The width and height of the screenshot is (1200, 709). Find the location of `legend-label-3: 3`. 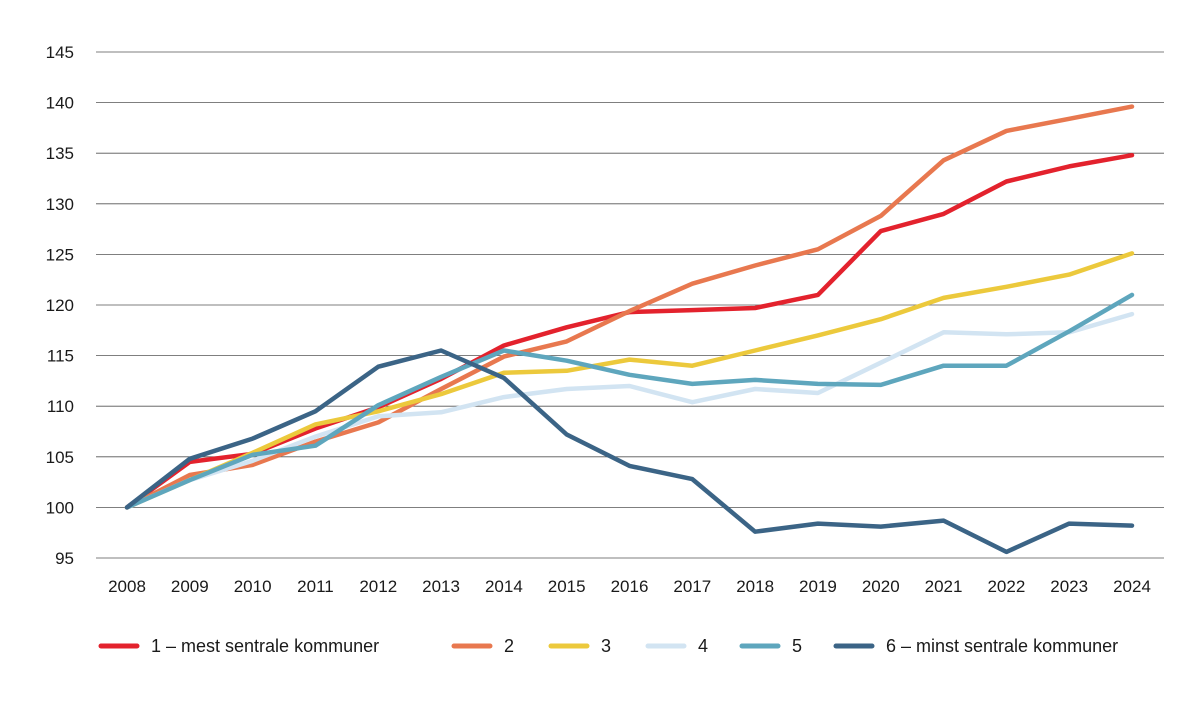

legend-label-3: 3 is located at coordinates (606, 646).